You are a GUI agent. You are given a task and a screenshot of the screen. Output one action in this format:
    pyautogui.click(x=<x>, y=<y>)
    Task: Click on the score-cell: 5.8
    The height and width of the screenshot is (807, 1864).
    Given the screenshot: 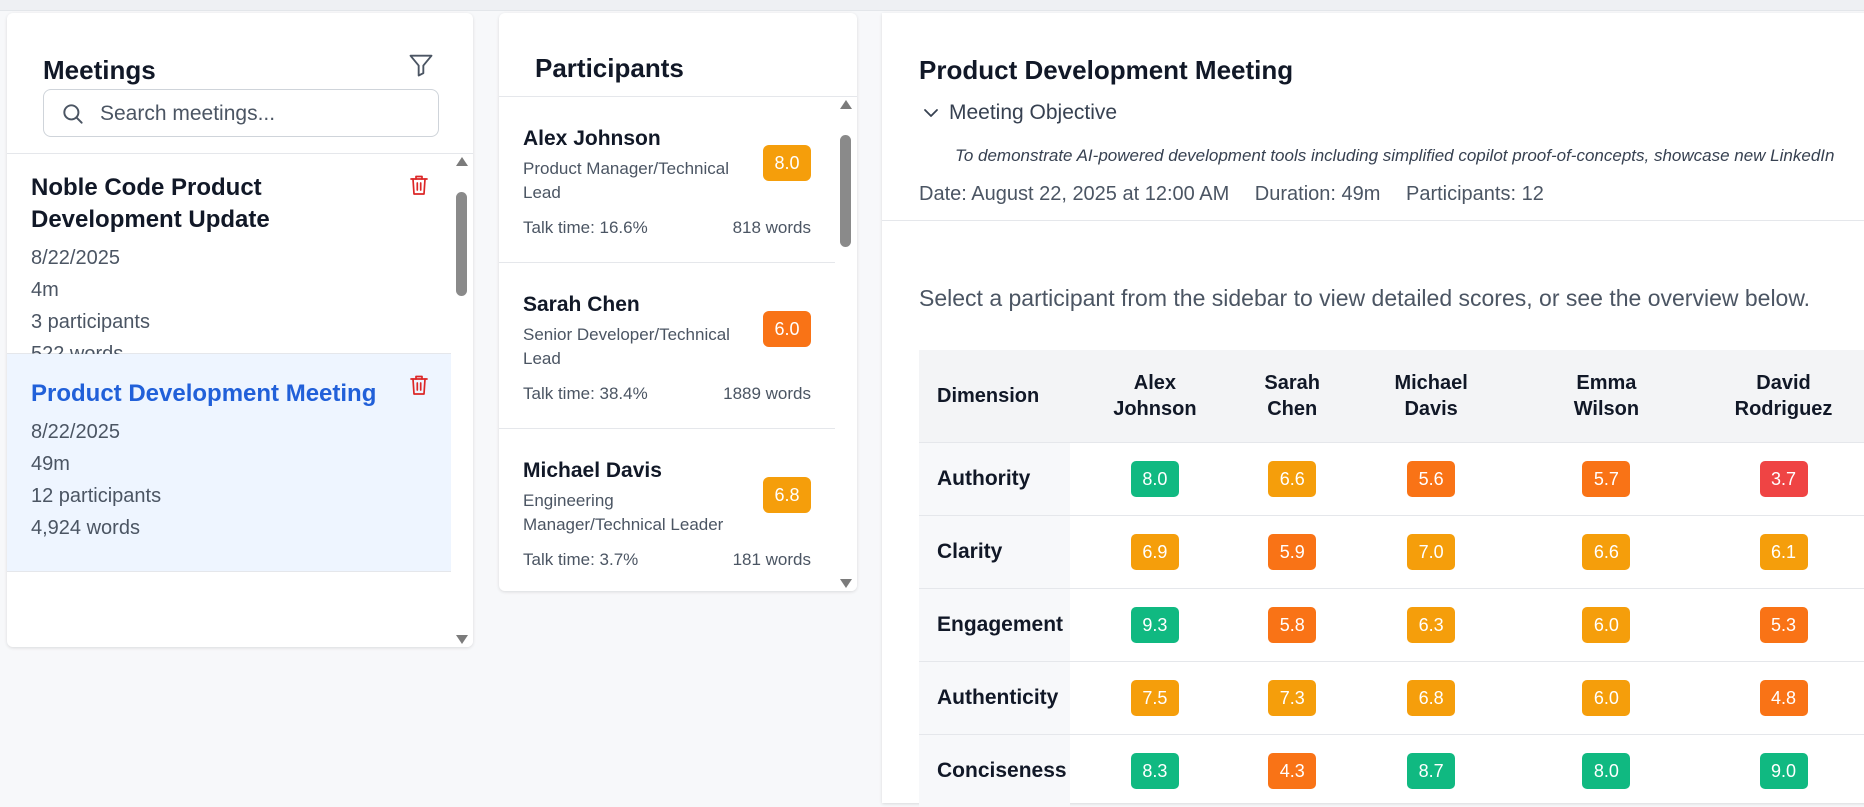 What is the action you would take?
    pyautogui.click(x=1292, y=625)
    